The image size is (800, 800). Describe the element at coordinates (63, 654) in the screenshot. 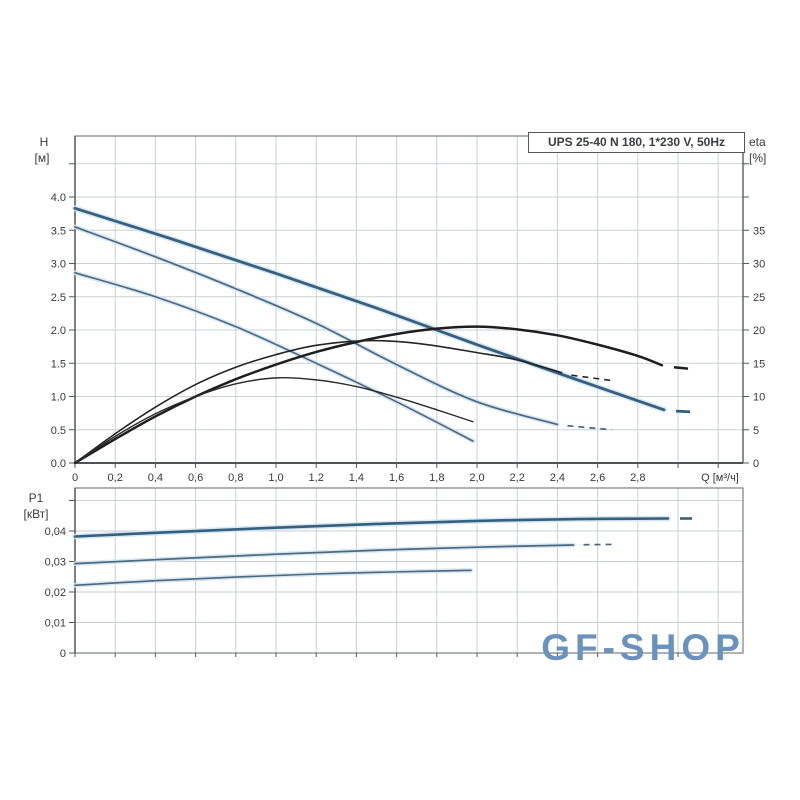

I see `p1-tick-label: 0` at that location.